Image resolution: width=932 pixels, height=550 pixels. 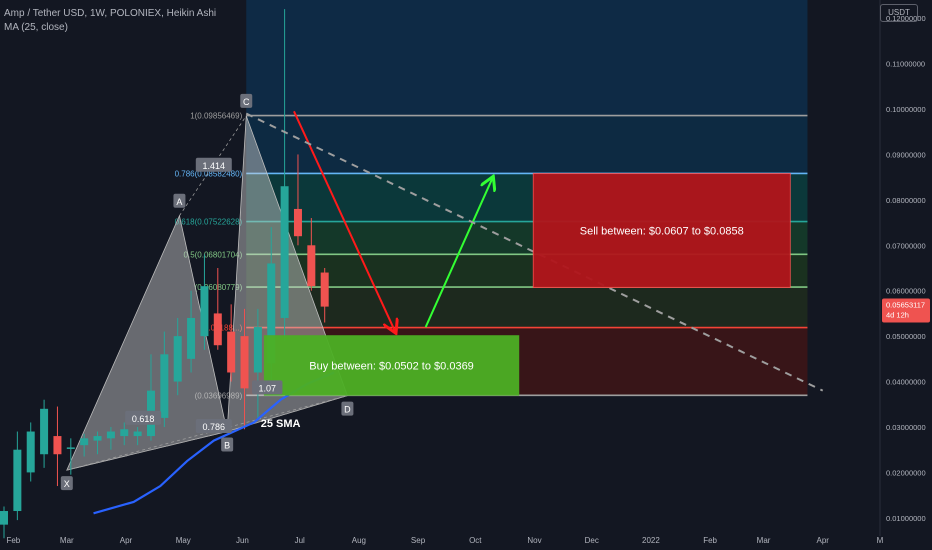 What do you see at coordinates (527, 58) in the screenshot?
I see `fib-band-top` at bounding box center [527, 58].